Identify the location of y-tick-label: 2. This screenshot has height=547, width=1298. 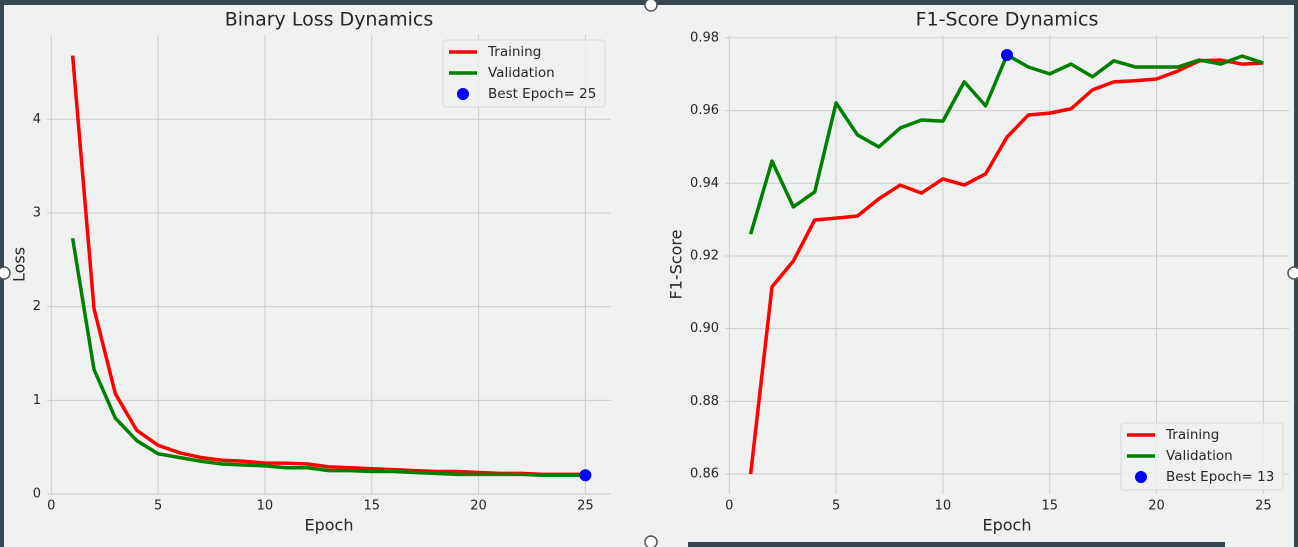
(37, 306).